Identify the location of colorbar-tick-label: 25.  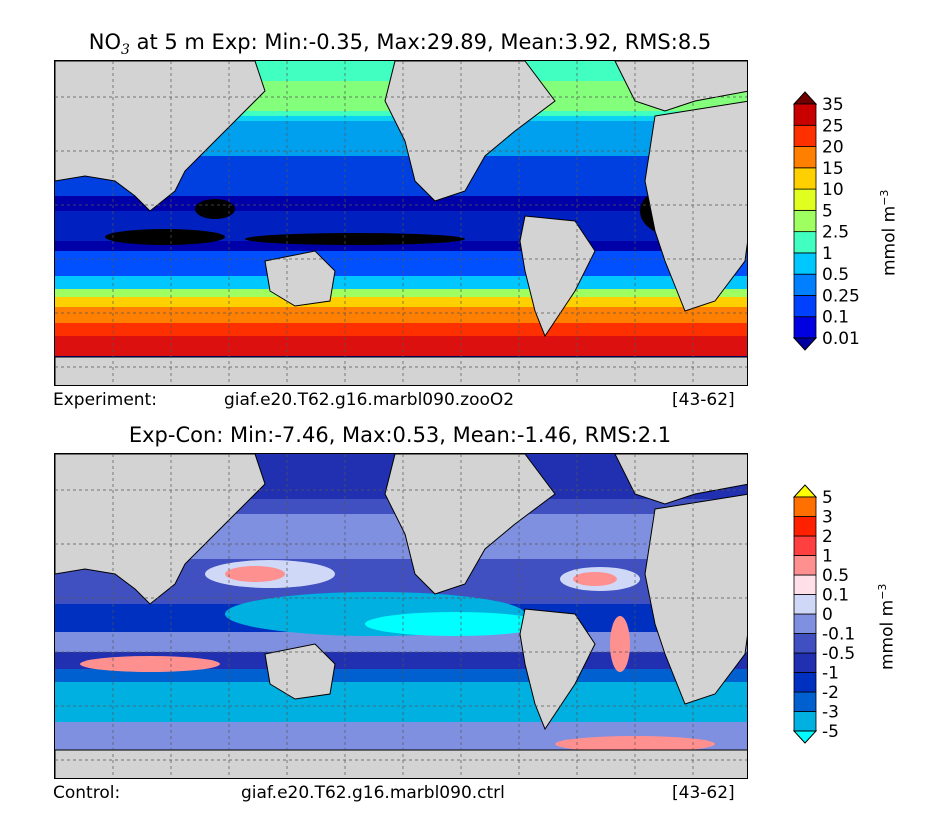
(833, 126).